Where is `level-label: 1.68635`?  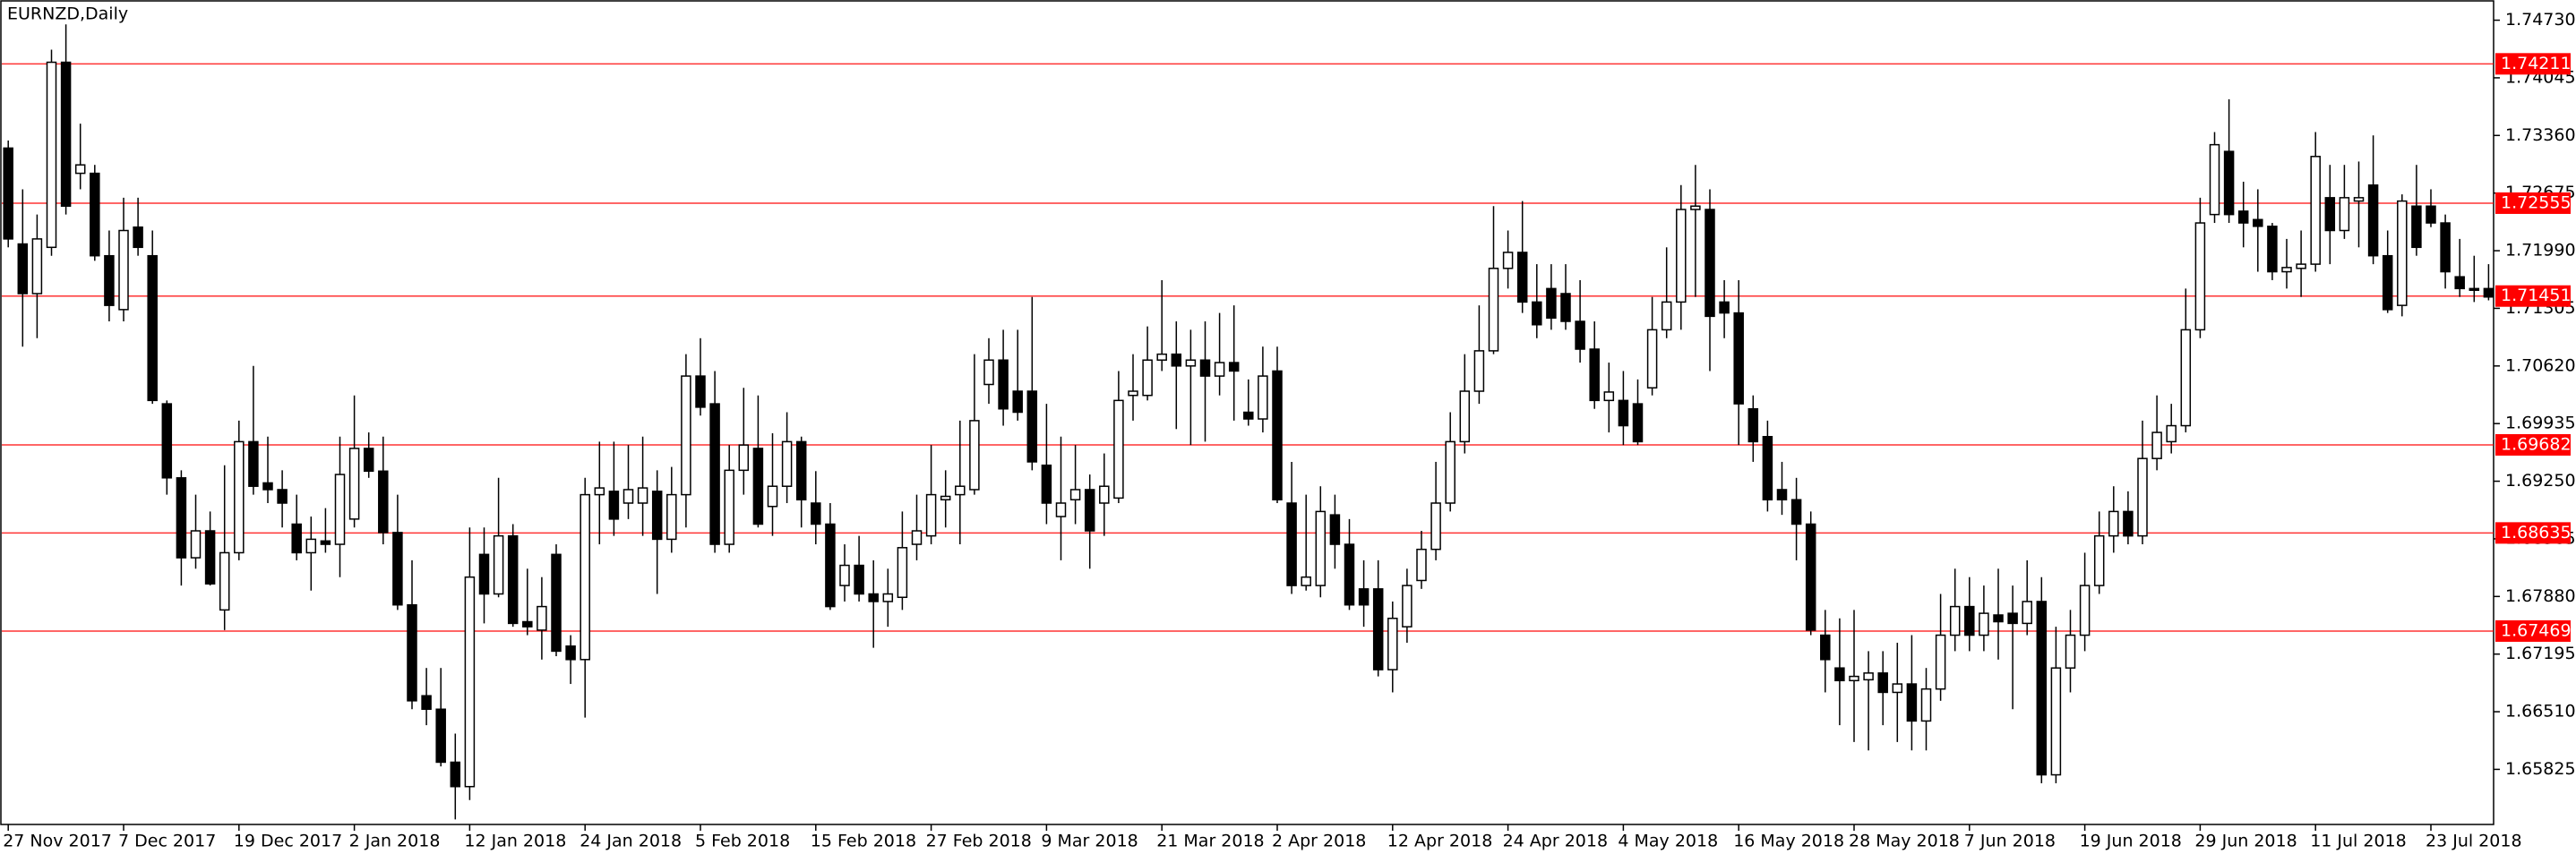
level-label: 1.68635 is located at coordinates (2536, 532).